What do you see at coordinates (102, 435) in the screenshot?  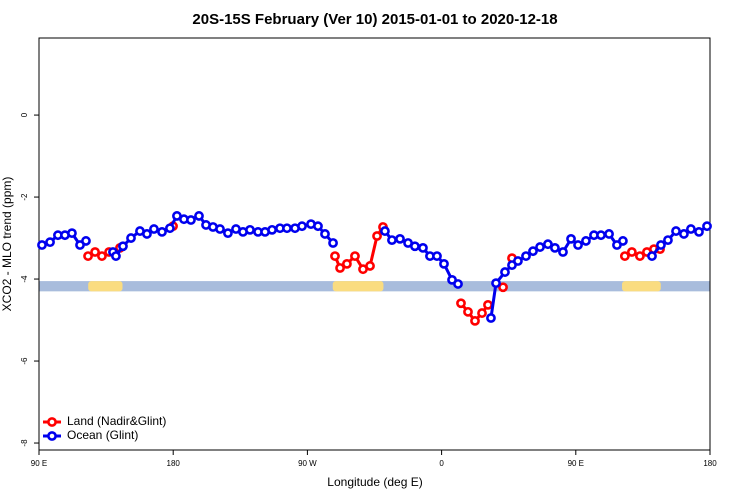 I see `legend-label: Ocean (Glint)` at bounding box center [102, 435].